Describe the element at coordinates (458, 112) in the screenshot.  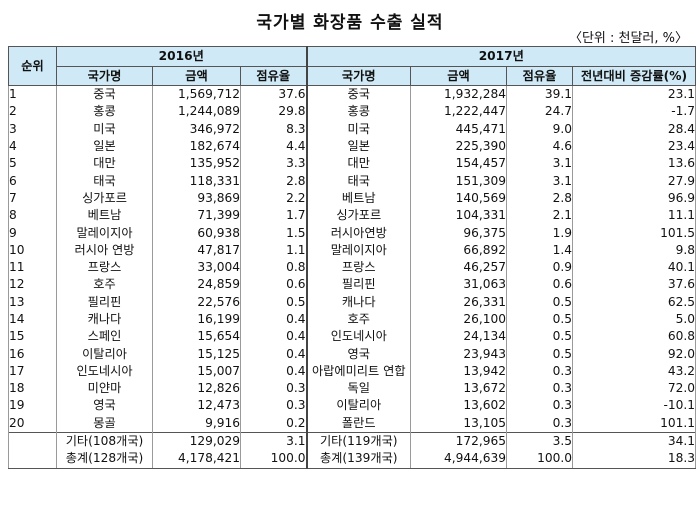
I see `amount-2017-cell: 1,222,447` at that location.